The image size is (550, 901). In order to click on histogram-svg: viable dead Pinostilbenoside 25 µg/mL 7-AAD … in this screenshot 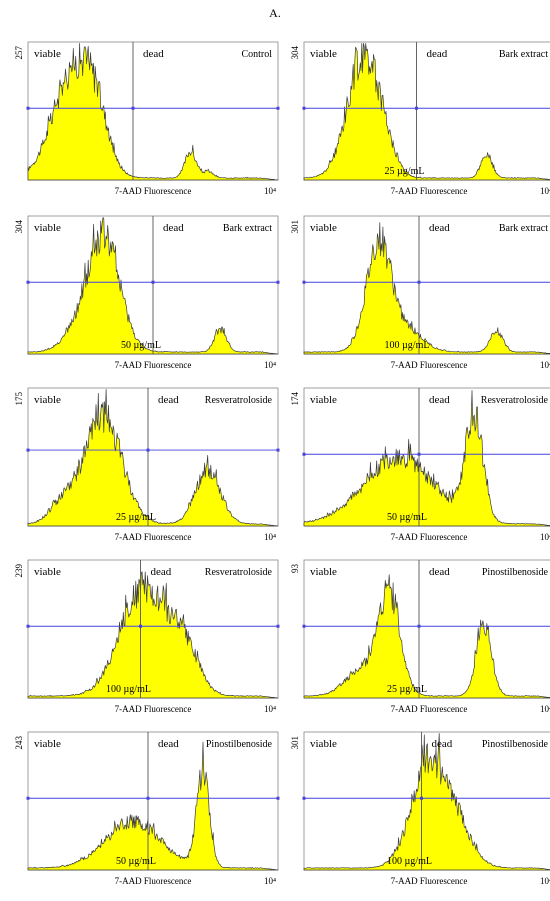, I will do `click(420, 636)`.